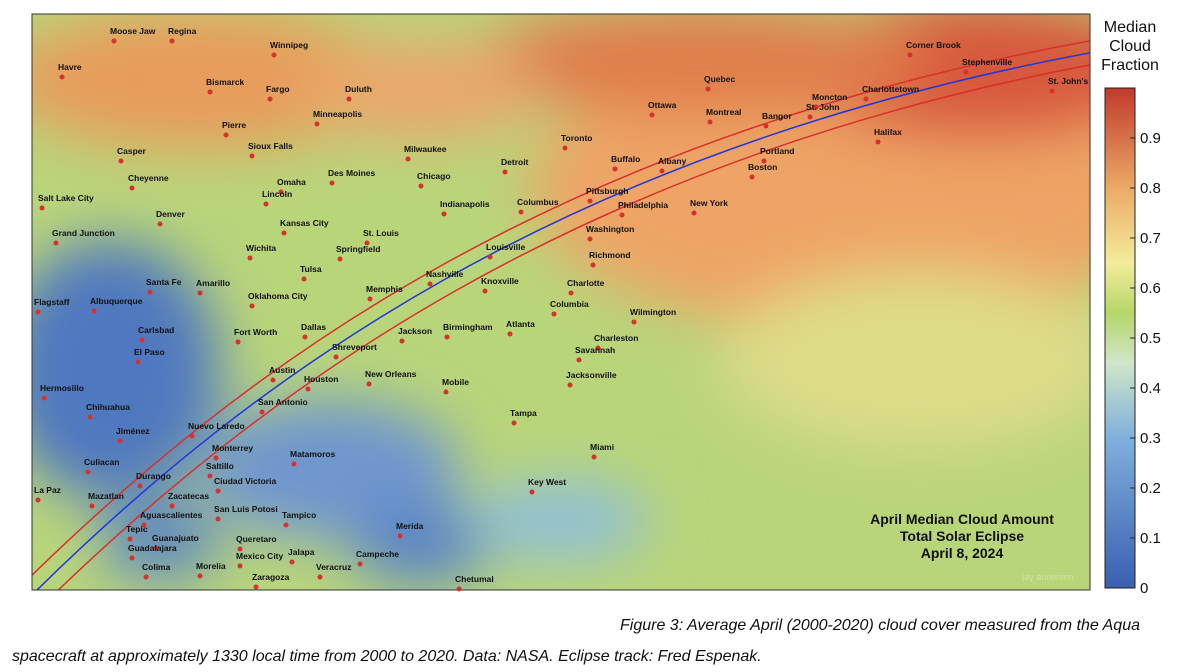  What do you see at coordinates (777, 151) in the screenshot?
I see `city-label: Portland` at bounding box center [777, 151].